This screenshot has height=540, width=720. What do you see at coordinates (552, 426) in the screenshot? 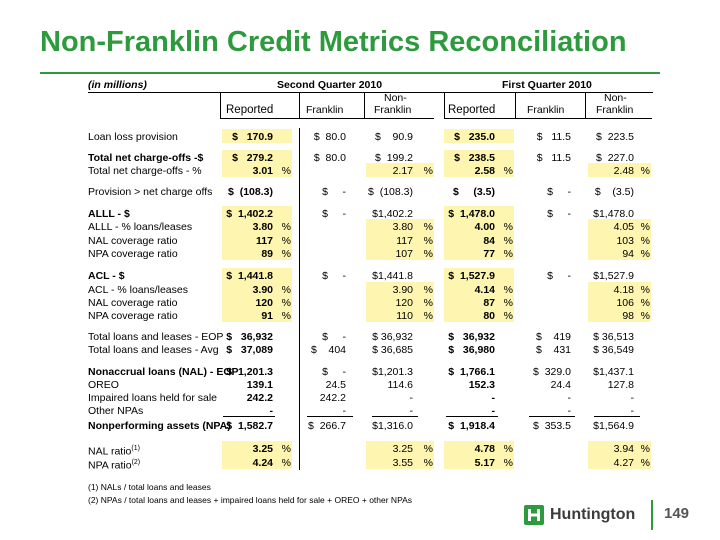
I see `table-cell: $ 353.5` at bounding box center [552, 426].